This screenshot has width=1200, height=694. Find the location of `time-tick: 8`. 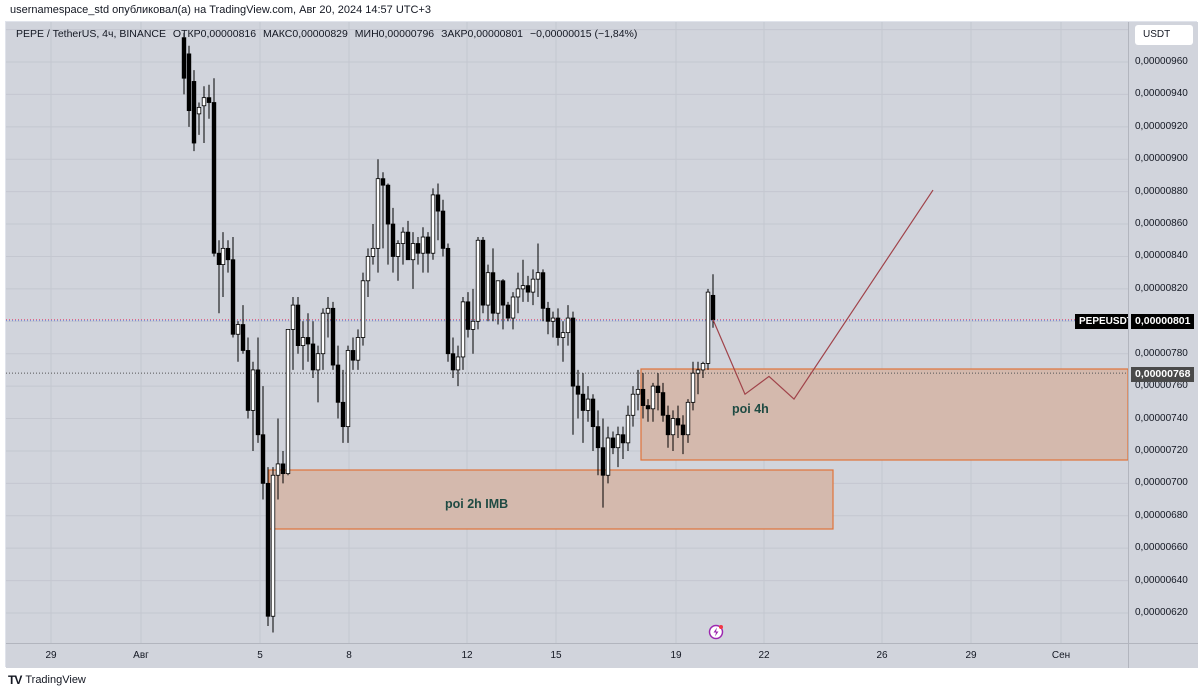

time-tick: 8 is located at coordinates (349, 655).